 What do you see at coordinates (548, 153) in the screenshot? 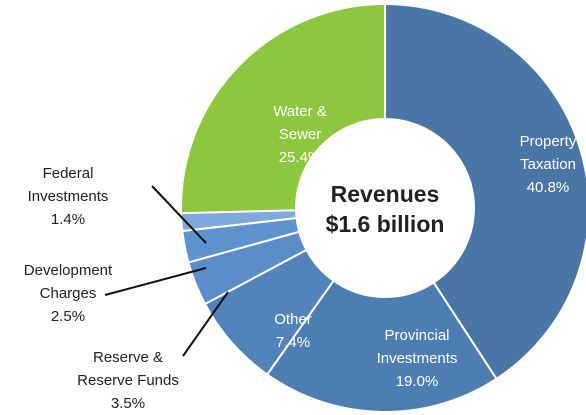
I see `slice-label: Property Taxation` at bounding box center [548, 153].